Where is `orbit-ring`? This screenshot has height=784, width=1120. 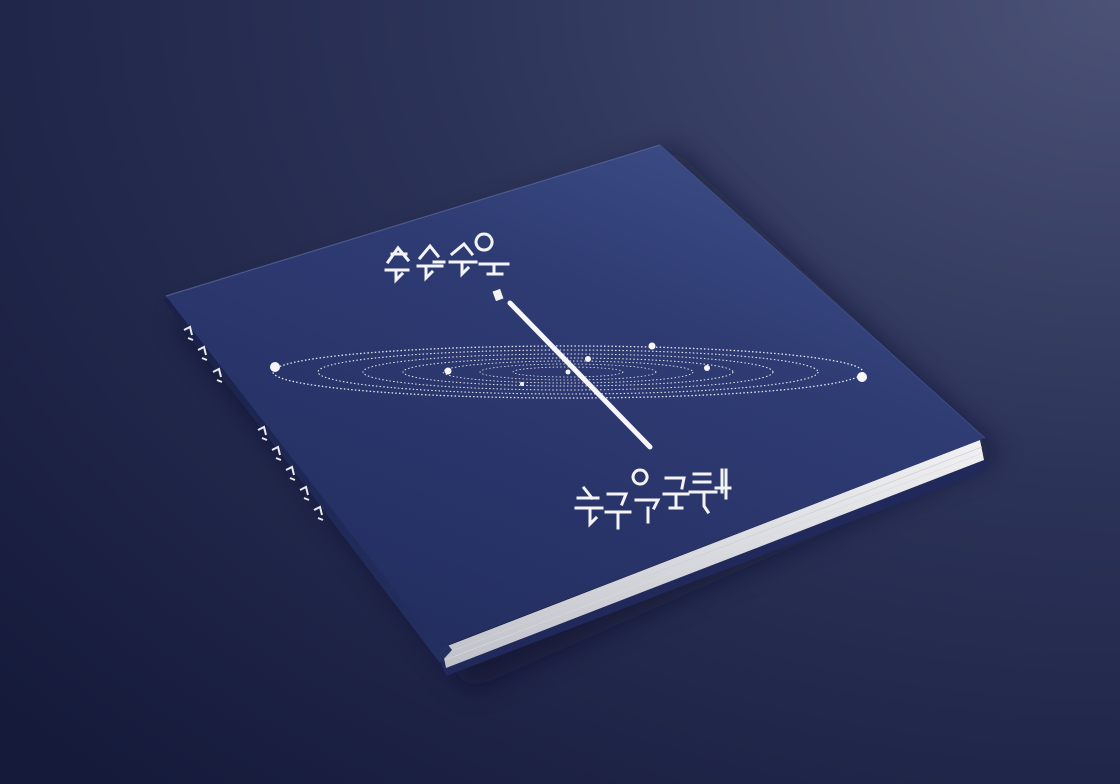 orbit-ring is located at coordinates (568, 372).